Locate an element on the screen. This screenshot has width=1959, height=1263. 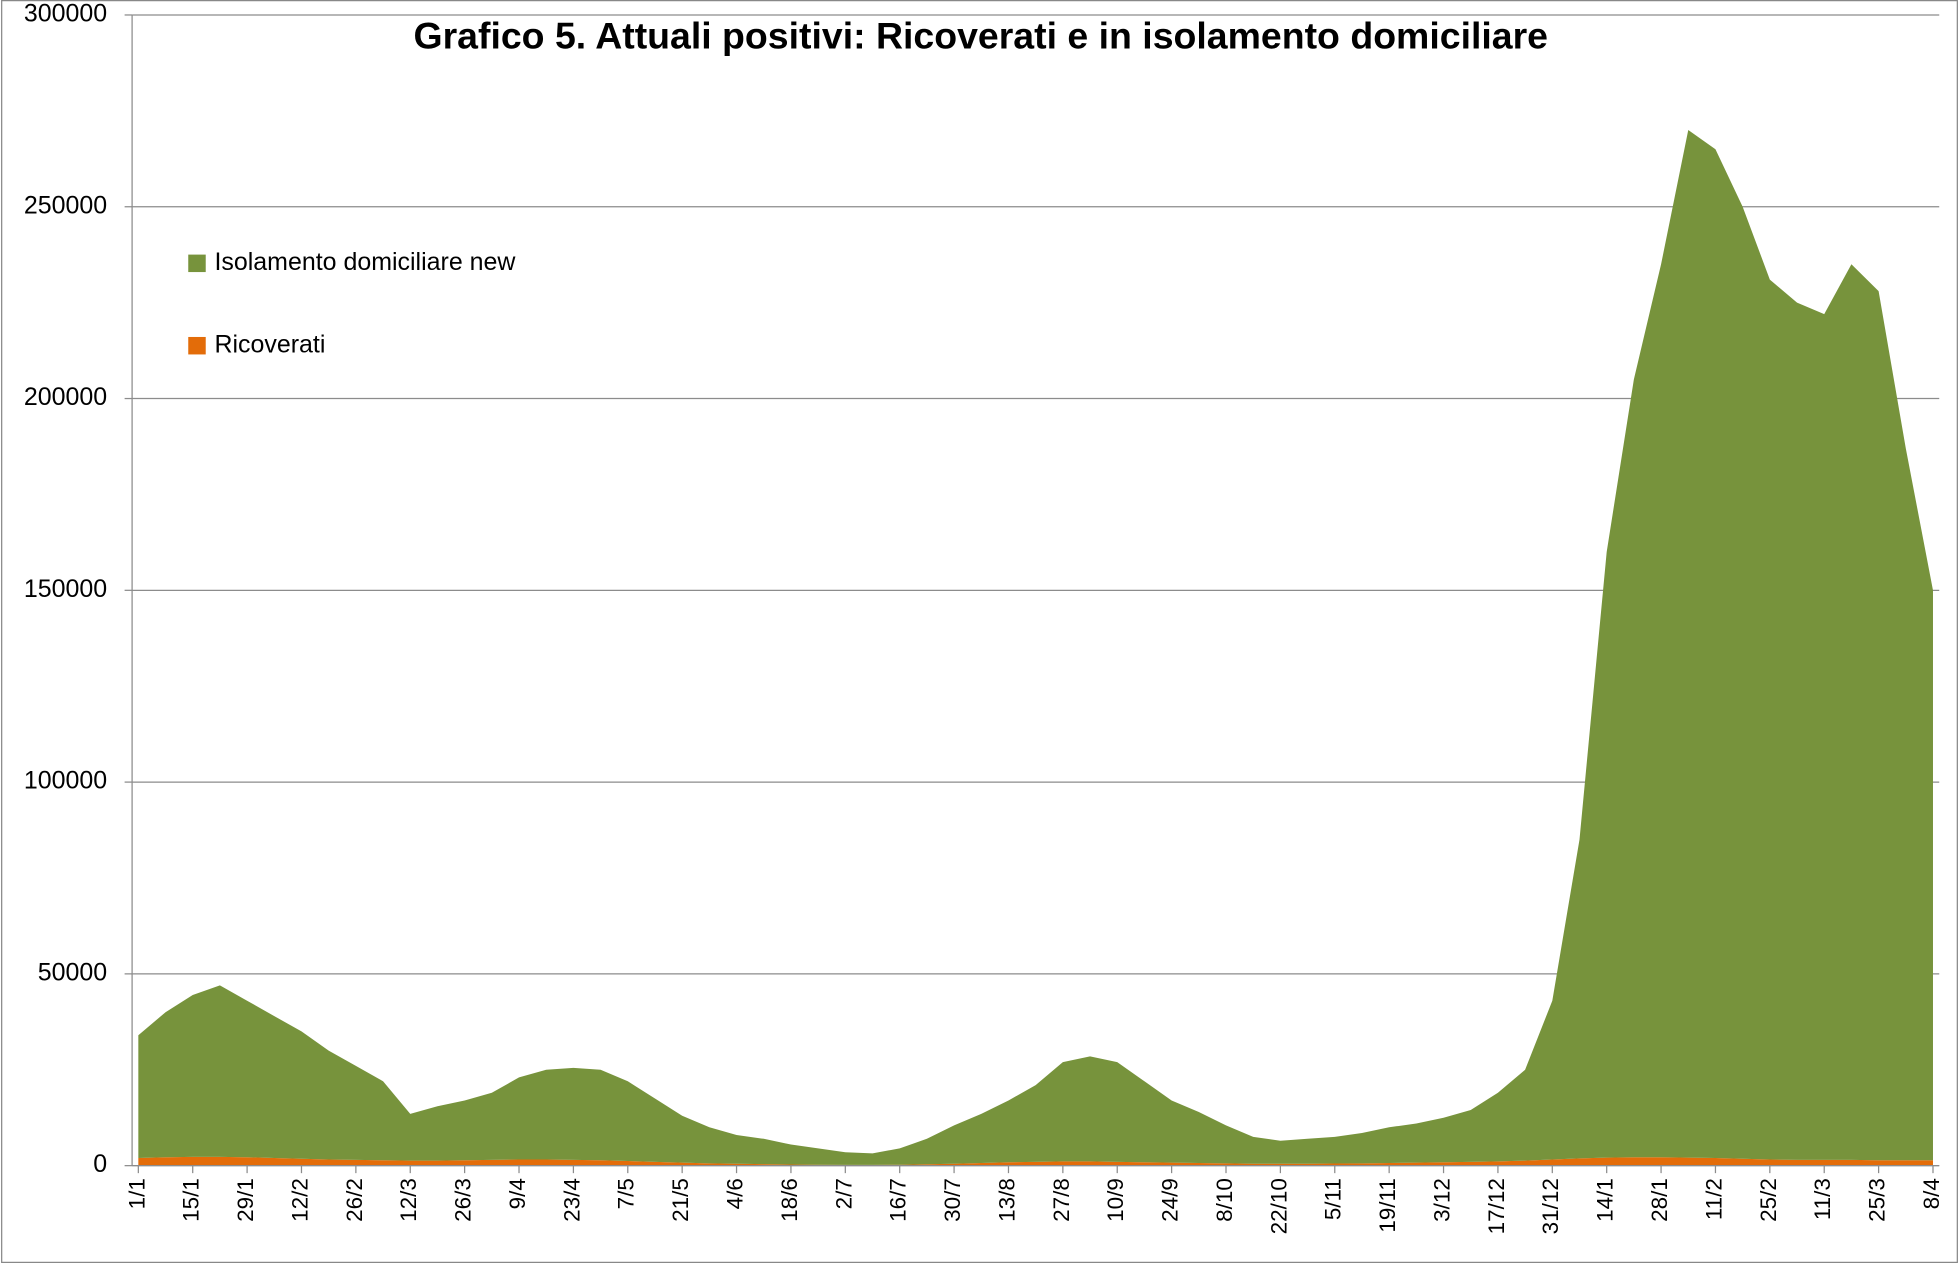
x-tick-label: 30/7 is located at coordinates (952, 1200).